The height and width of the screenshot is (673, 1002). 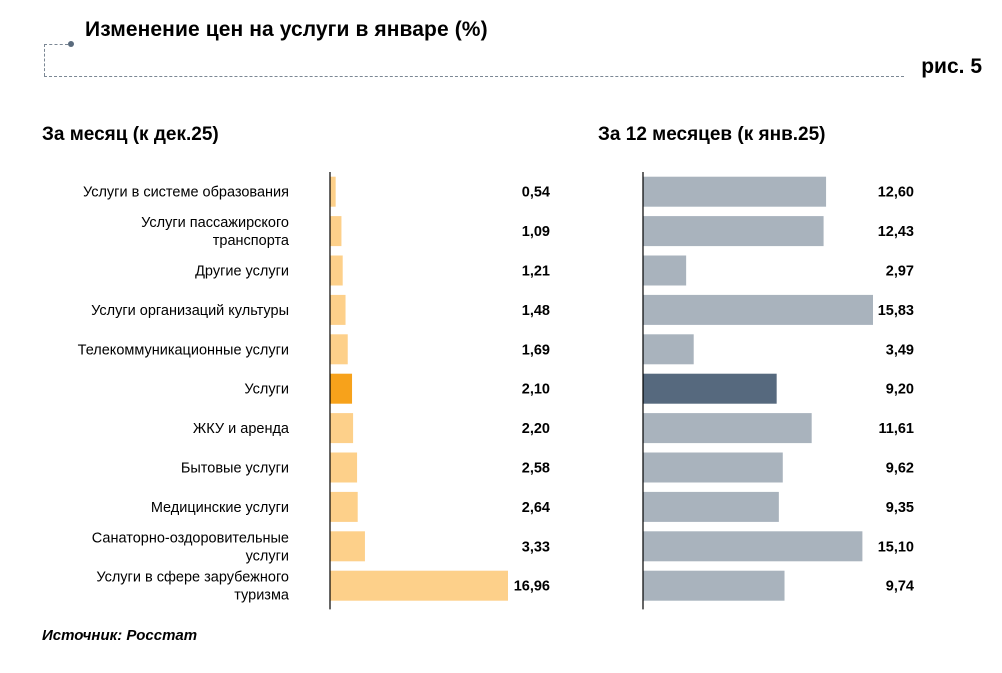 I want to click on right-value-label: 2,97, so click(x=900, y=272).